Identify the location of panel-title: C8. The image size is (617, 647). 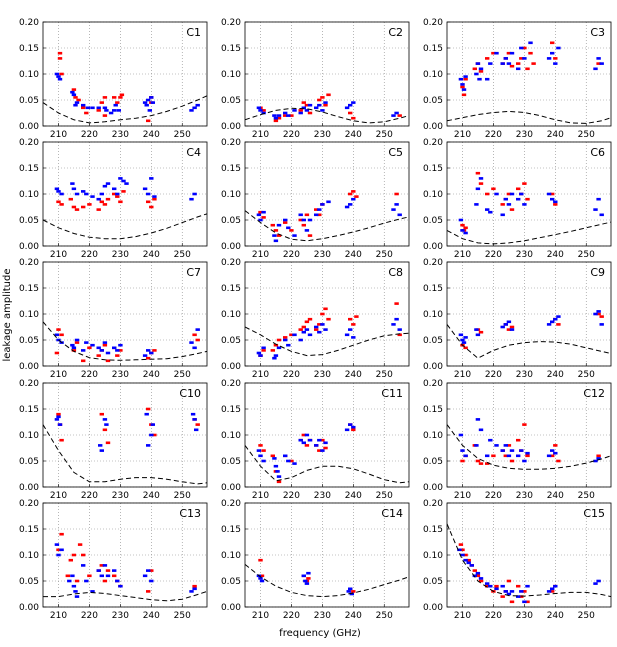
(395, 272).